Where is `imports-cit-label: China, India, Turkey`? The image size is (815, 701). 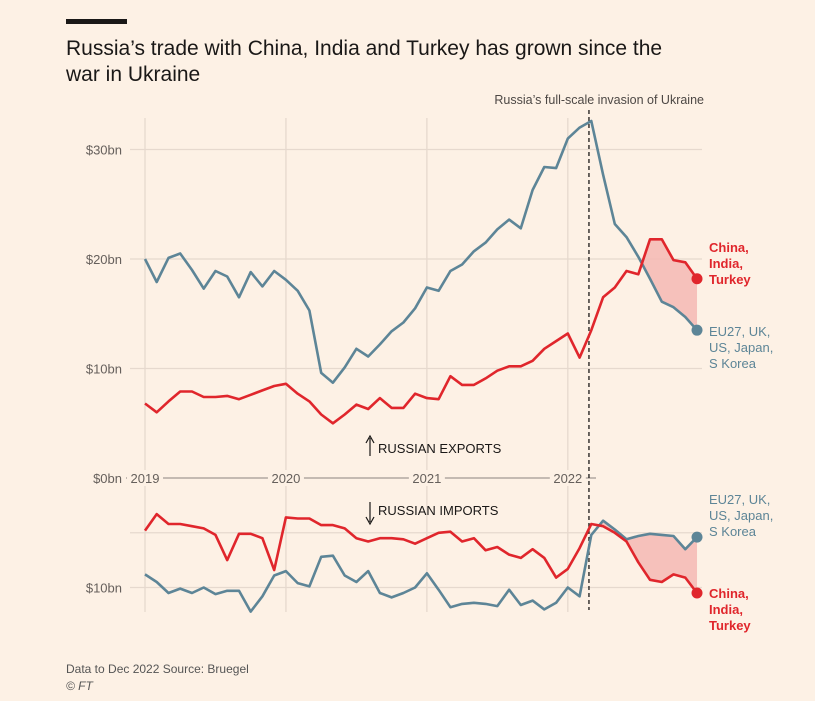 imports-cit-label: China, India, Turkey is located at coordinates (730, 609).